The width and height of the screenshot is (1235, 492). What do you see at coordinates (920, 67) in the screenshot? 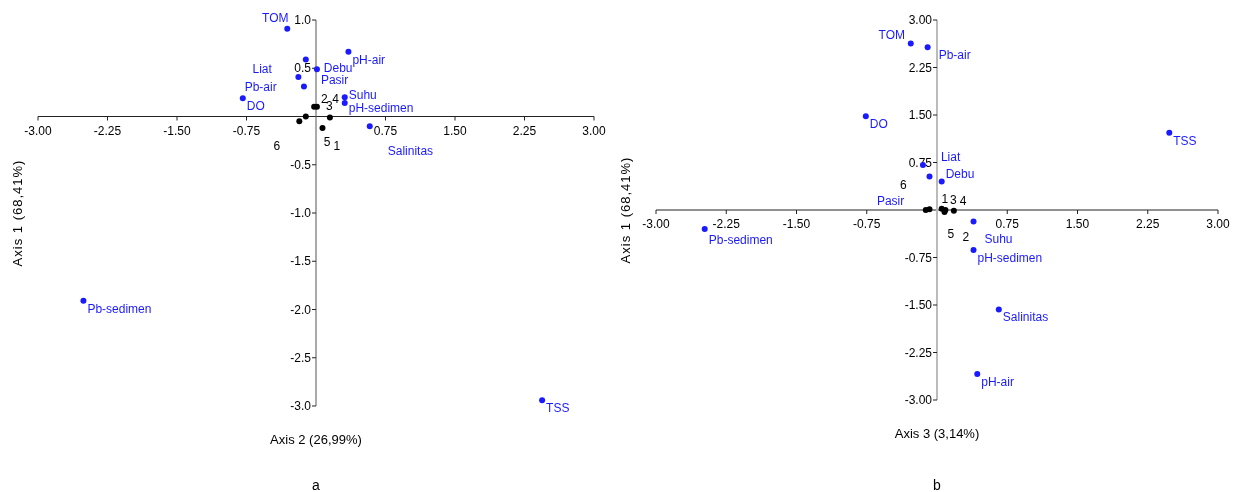
I see `y-tick-label: 2.25` at bounding box center [920, 67].